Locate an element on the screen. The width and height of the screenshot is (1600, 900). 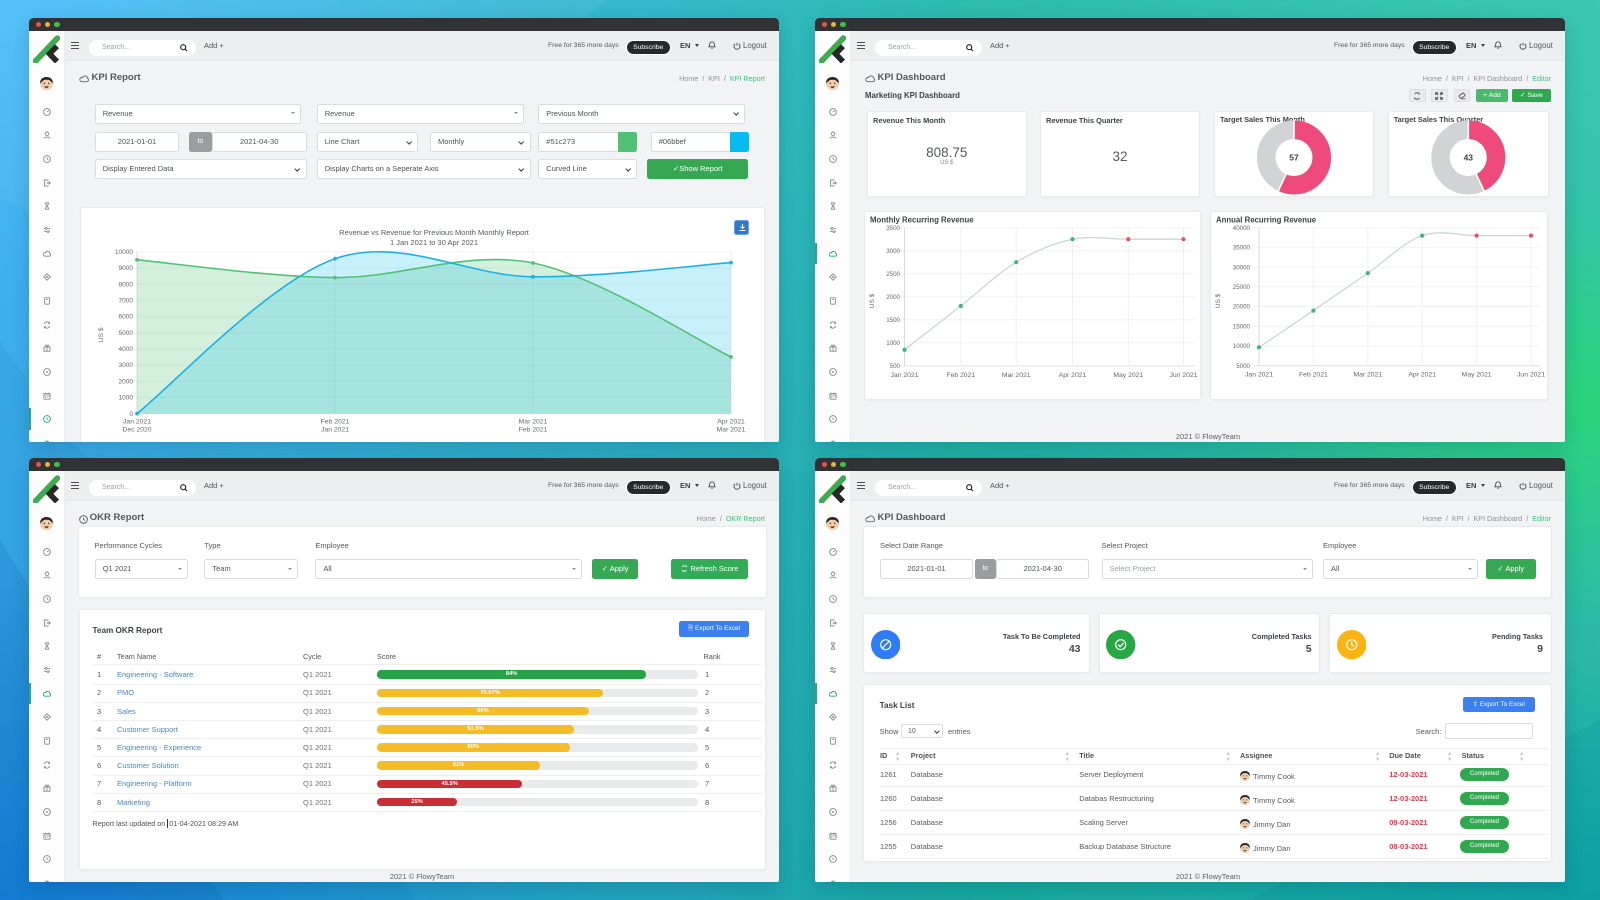
svg-text: 8000 is located at coordinates (126, 284).